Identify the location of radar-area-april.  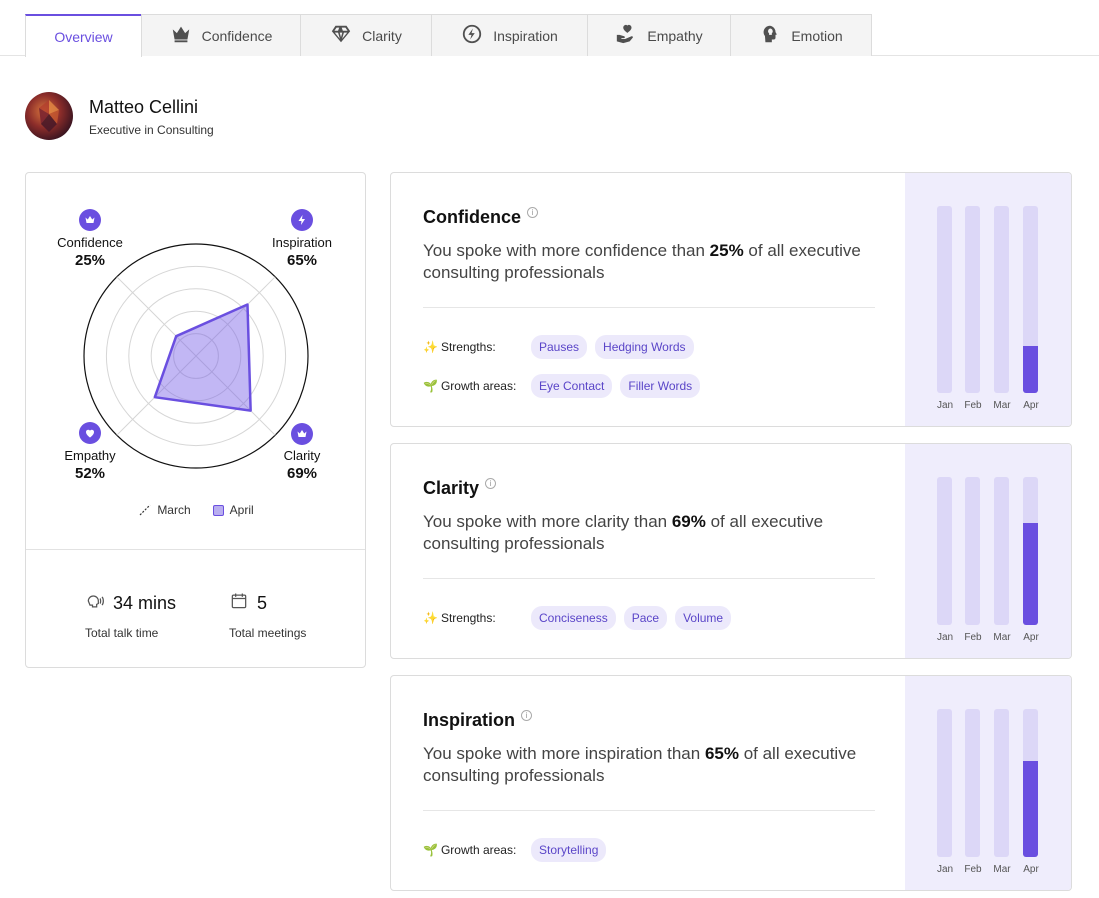
(202, 357).